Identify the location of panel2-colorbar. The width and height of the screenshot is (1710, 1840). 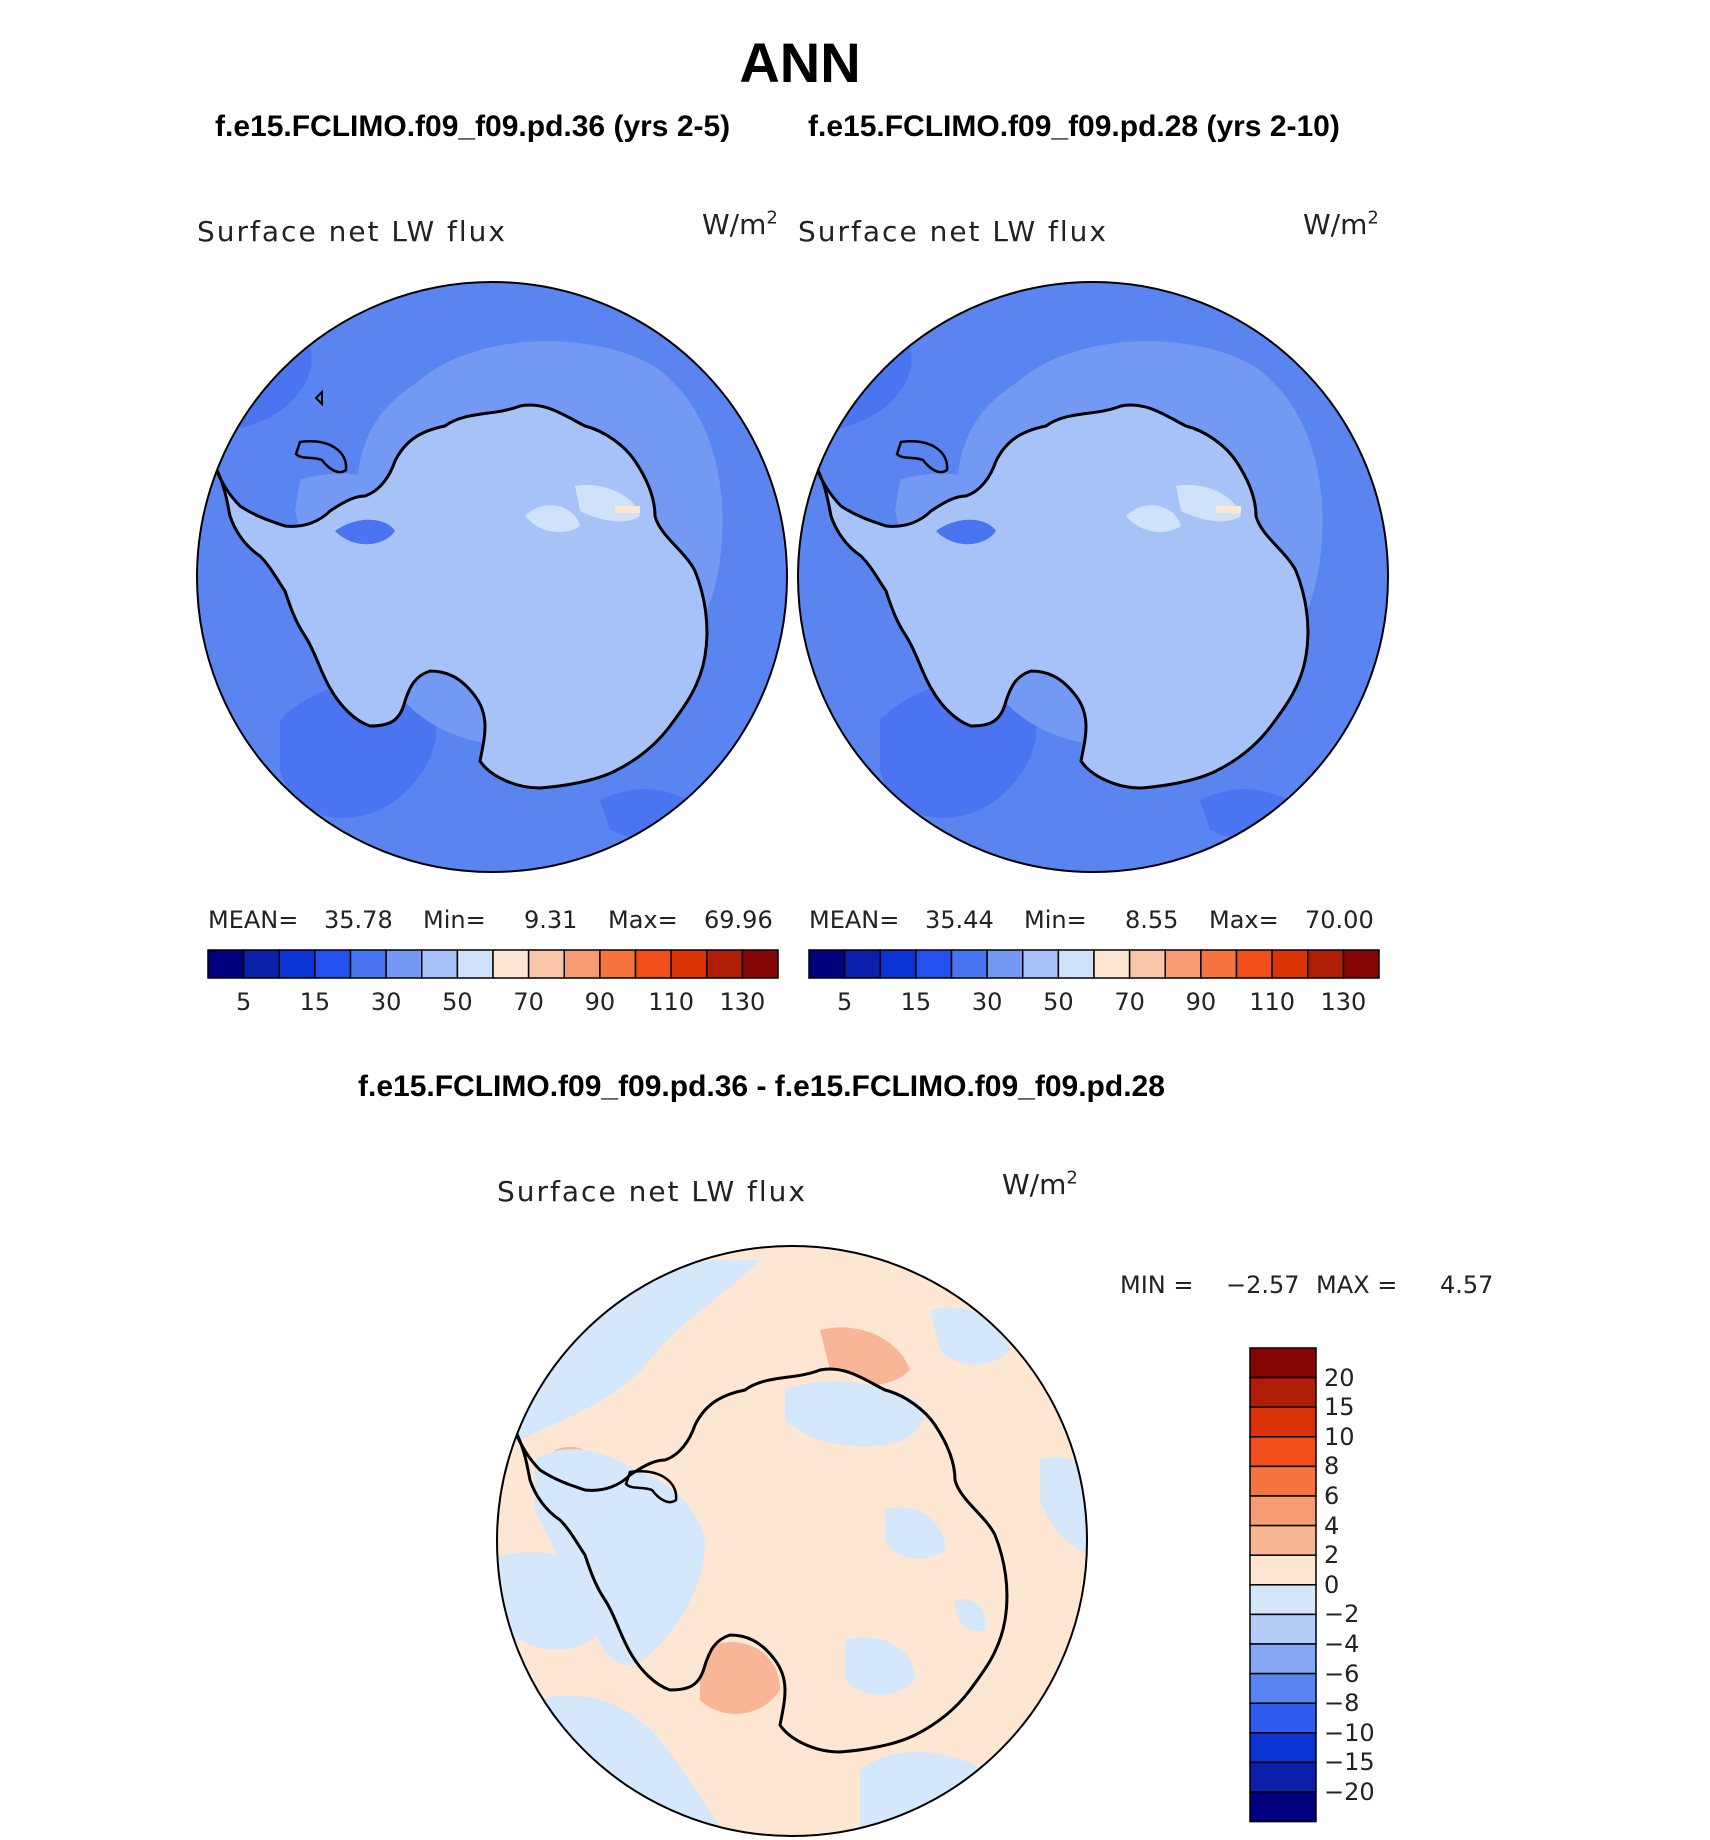
(1094, 964).